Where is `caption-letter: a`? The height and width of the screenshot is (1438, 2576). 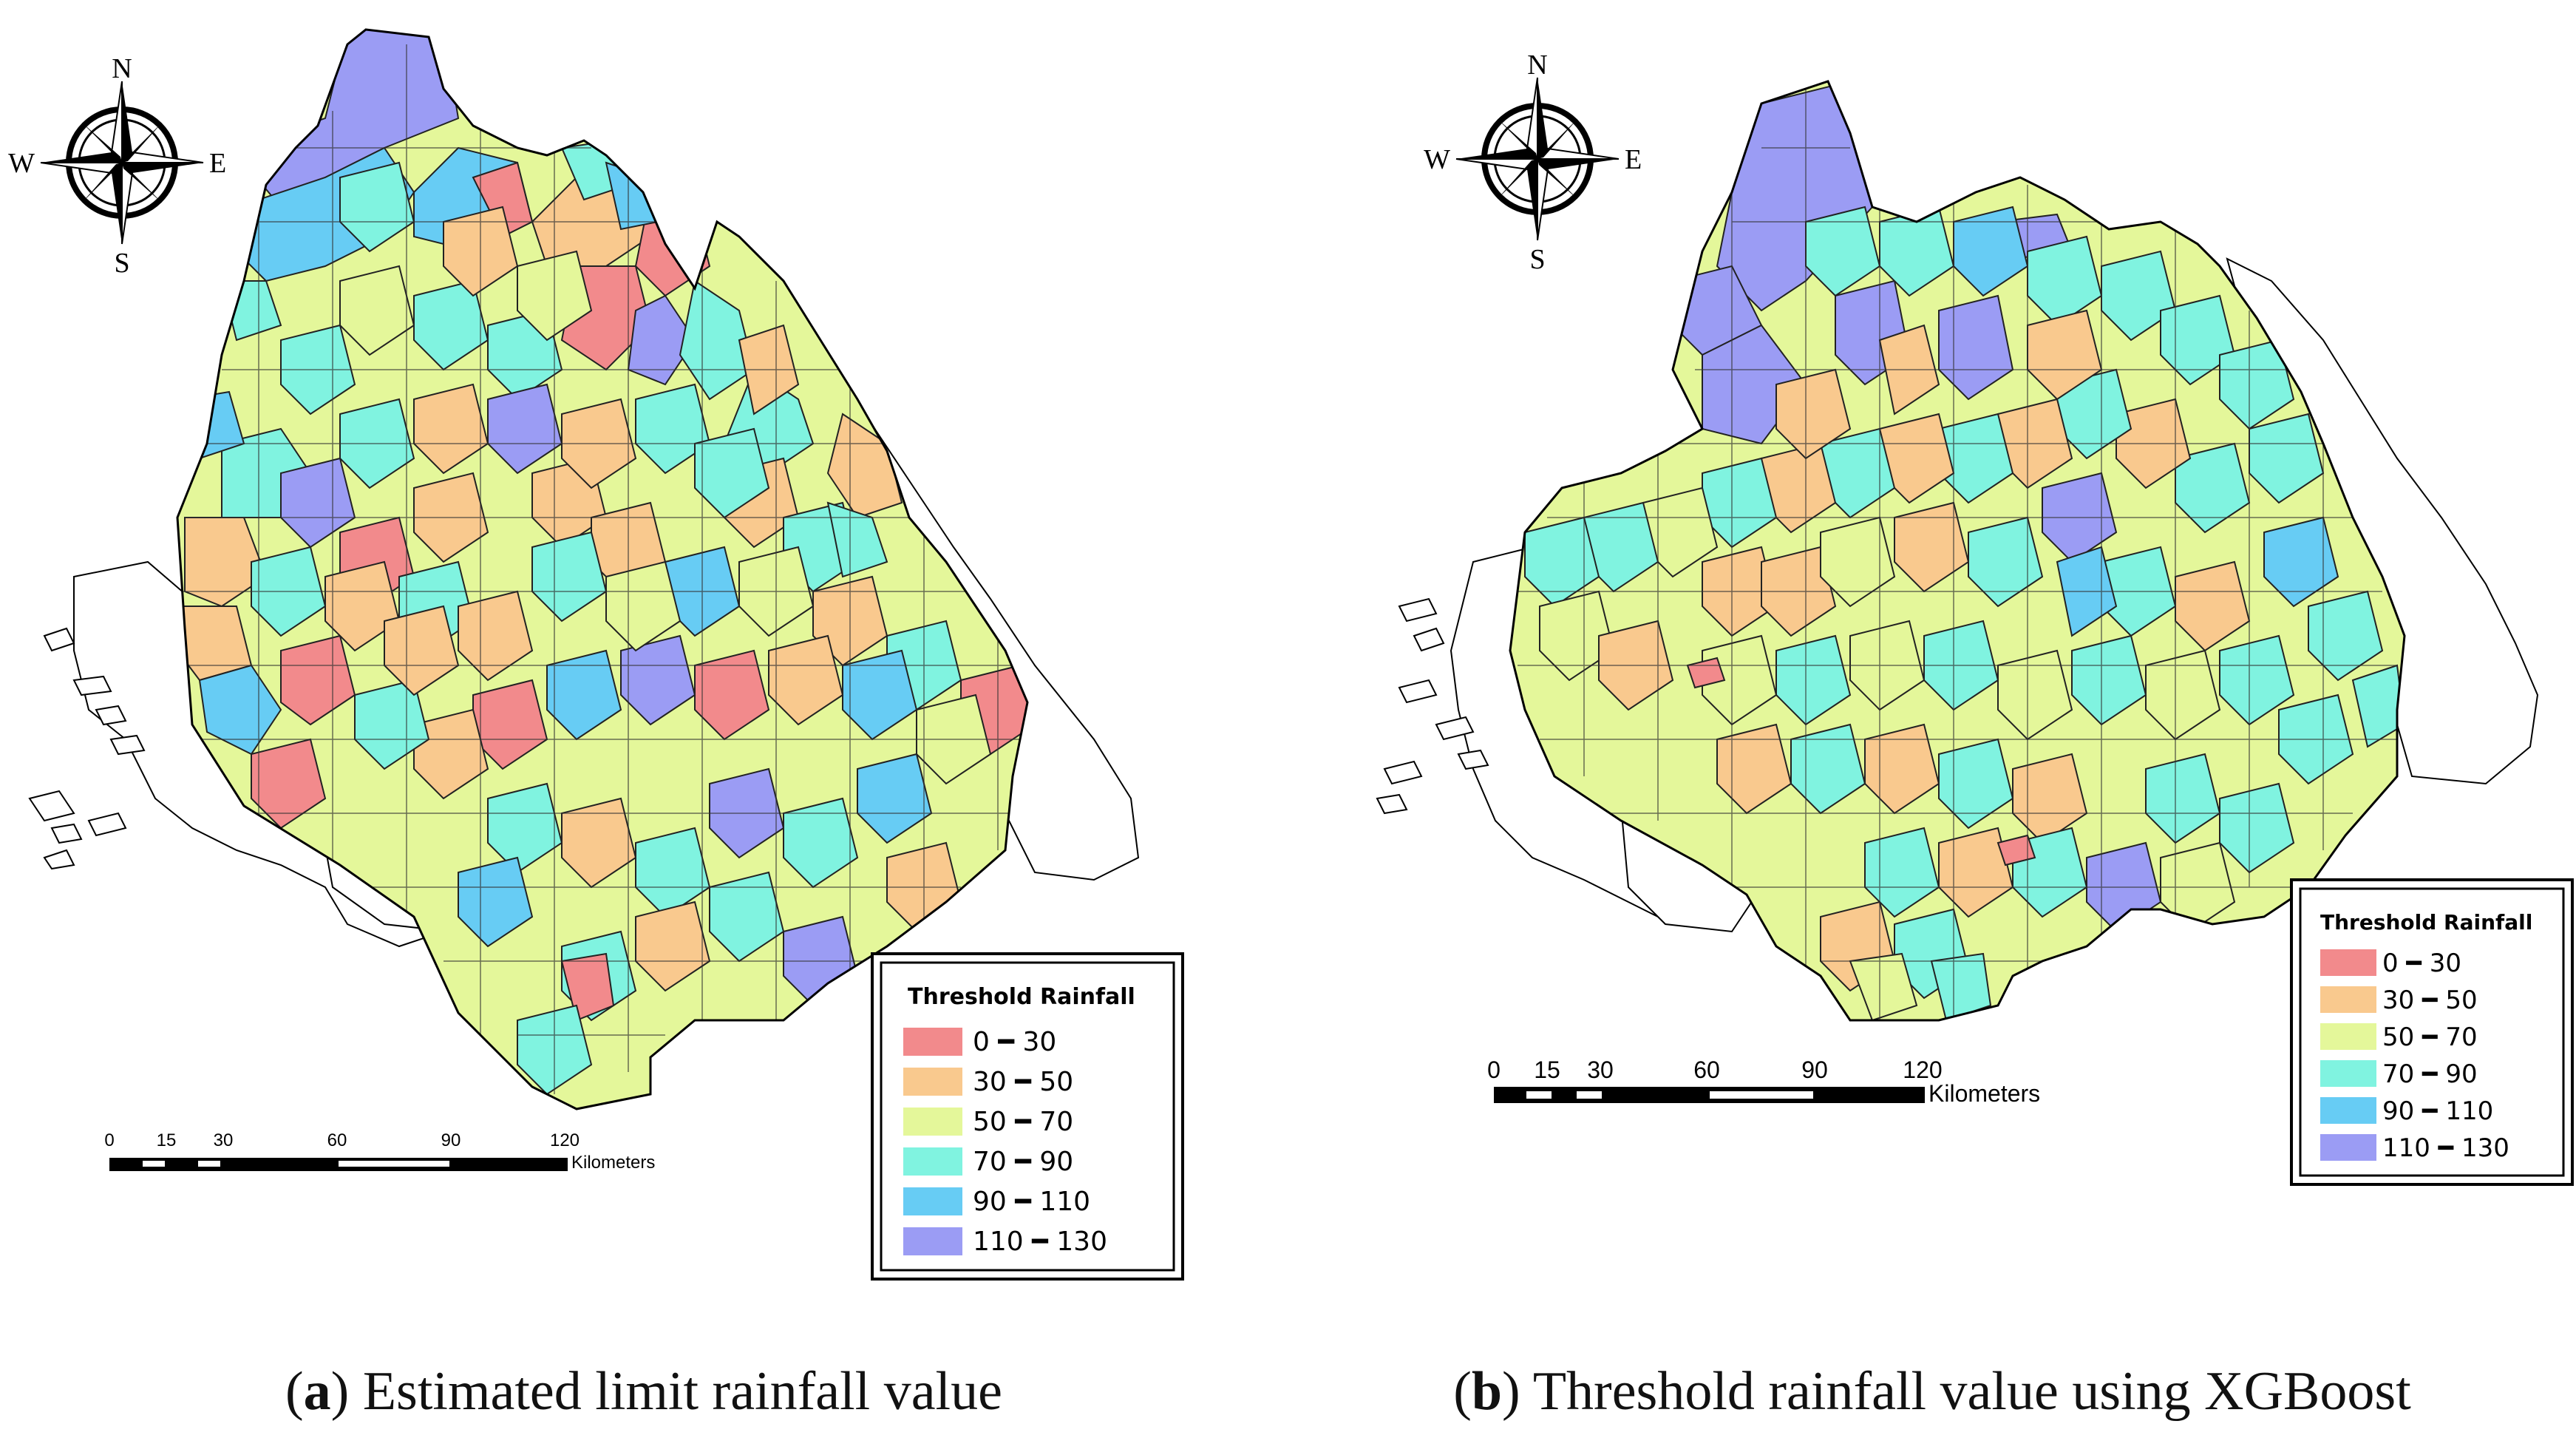
caption-letter: a is located at coordinates (317, 1392).